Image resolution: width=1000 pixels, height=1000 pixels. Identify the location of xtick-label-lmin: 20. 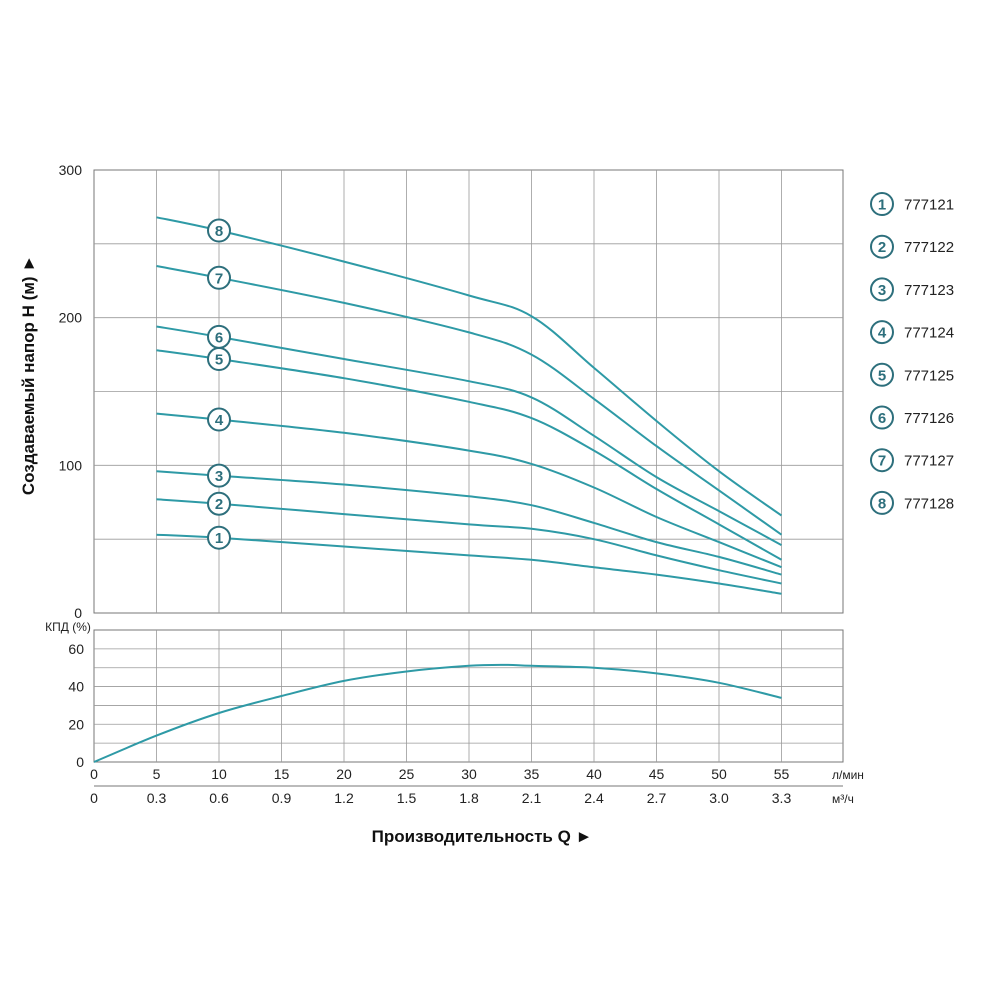
(344, 774).